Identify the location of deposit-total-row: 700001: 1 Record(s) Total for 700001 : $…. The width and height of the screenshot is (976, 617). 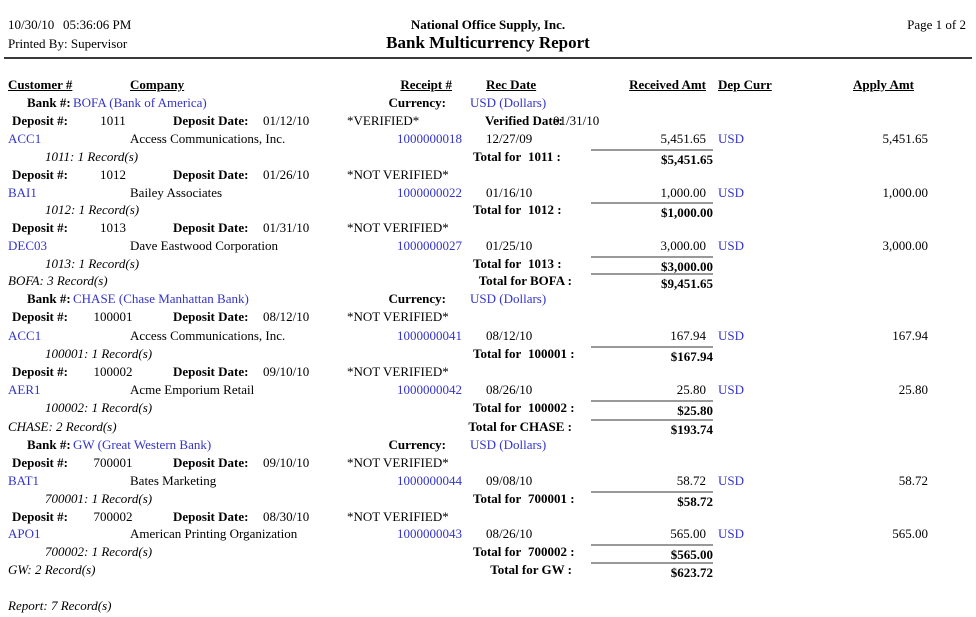
(488, 500).